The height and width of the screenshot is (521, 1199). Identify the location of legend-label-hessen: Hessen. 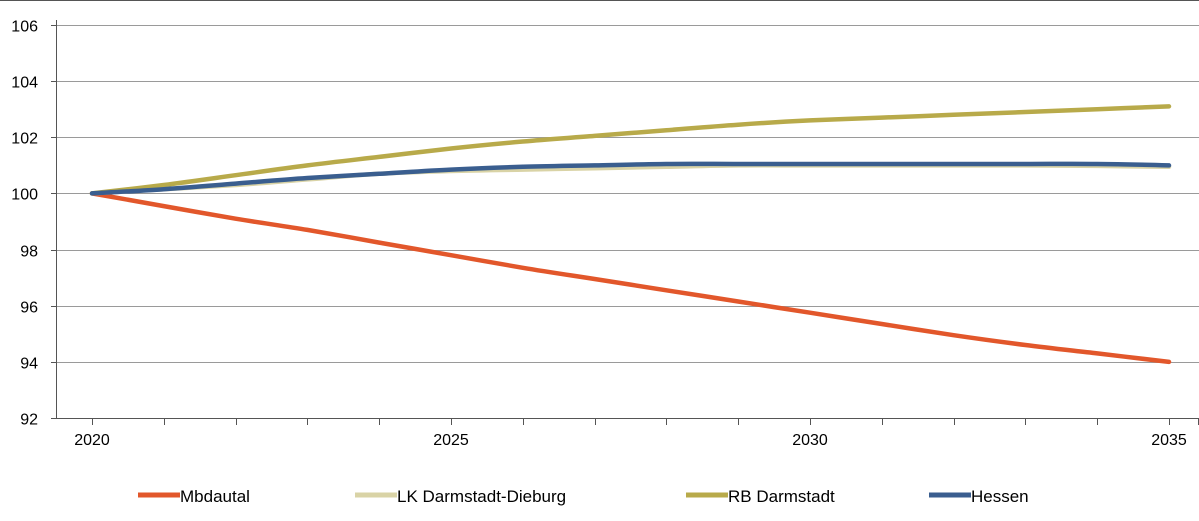
(1000, 496).